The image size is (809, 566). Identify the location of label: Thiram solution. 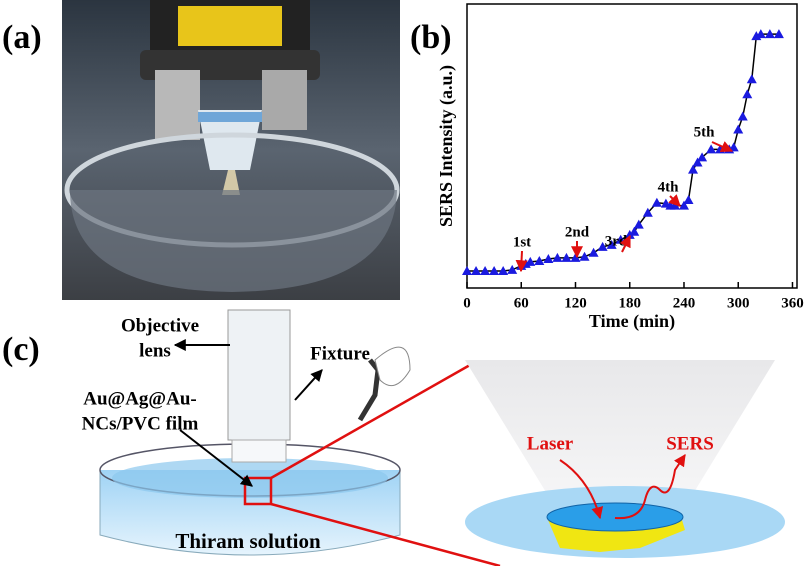
(248, 541).